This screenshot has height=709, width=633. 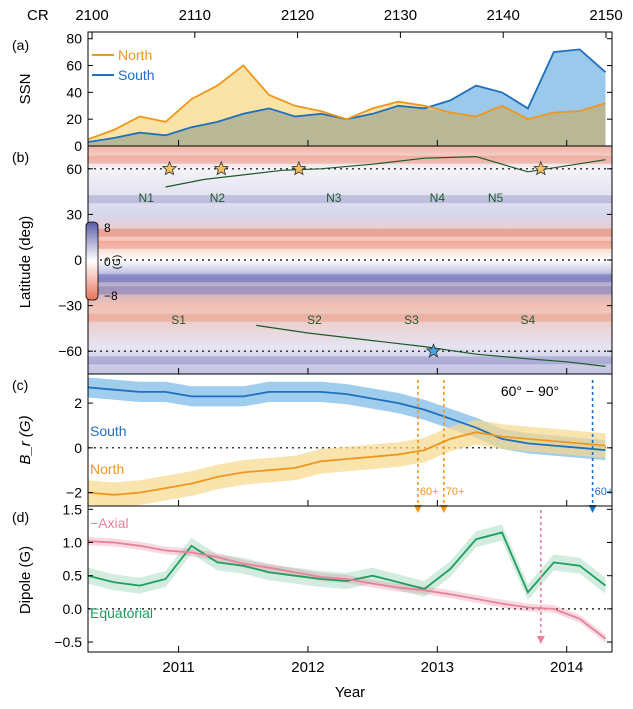 I want to click on cr-tick-label: 2100, so click(x=91, y=15).